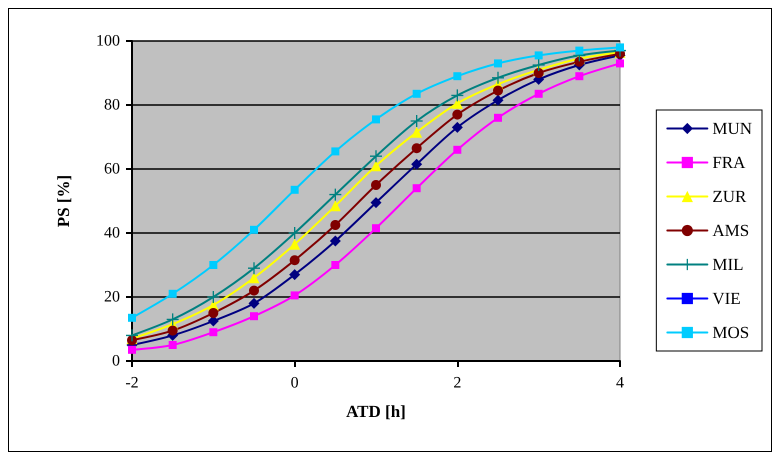 This screenshot has width=780, height=461. I want to click on legend-label: MOS, so click(731, 332).